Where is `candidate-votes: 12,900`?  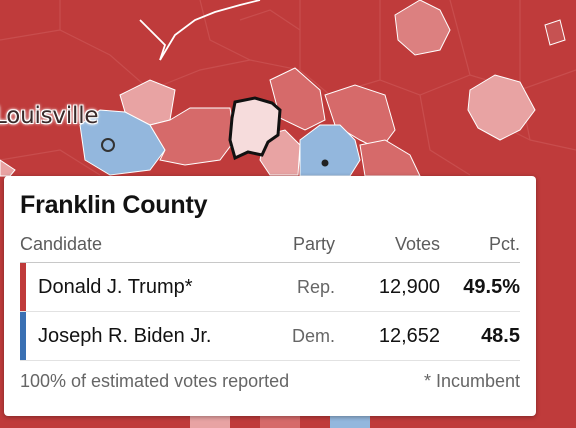
candidate-votes: 12,900 is located at coordinates (387, 287).